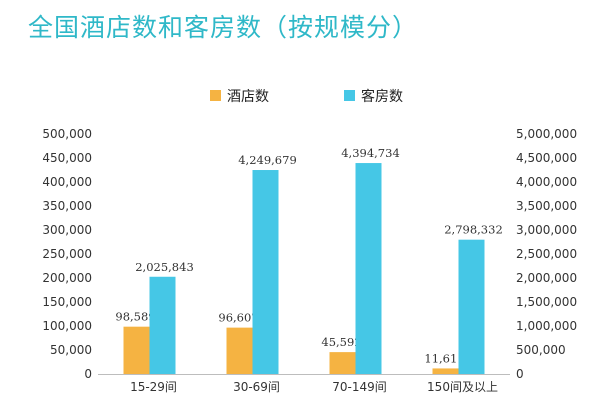 Image resolution: width=600 pixels, height=400 pixels. What do you see at coordinates (67, 134) in the screenshot?
I see `y-left-tick-label: 500,000` at bounding box center [67, 134].